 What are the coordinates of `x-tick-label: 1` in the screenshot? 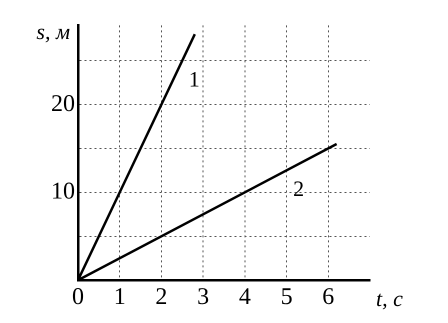 It's located at (120, 297).